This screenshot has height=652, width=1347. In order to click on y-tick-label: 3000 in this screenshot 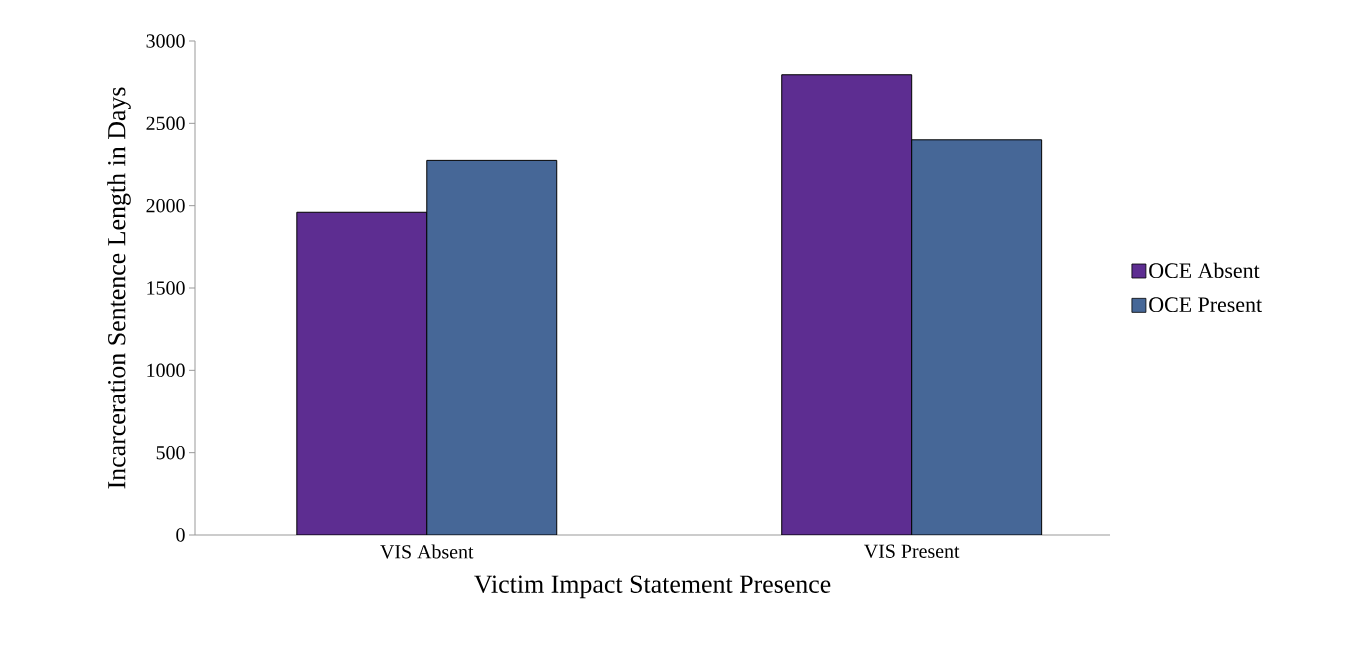, I will do `click(165, 41)`.